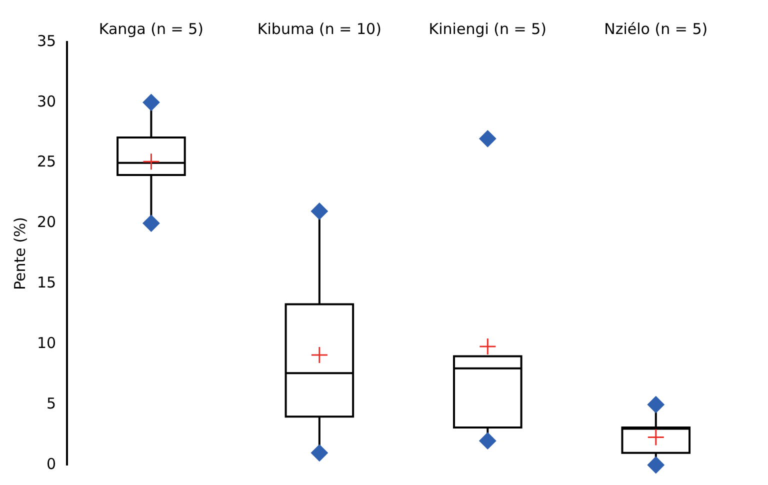 The image size is (768, 485). Describe the element at coordinates (319, 29) in the screenshot. I see `x-tick-label: Kibuma (n = 10)` at that location.